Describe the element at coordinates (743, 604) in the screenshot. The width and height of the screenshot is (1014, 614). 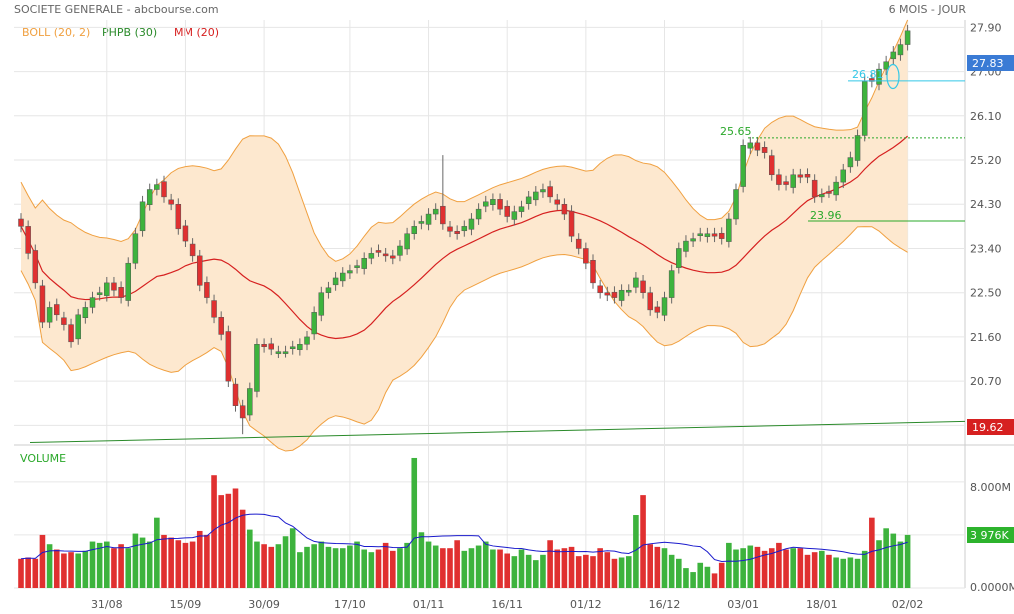
I see `date-tick-label: 03/01` at that location.